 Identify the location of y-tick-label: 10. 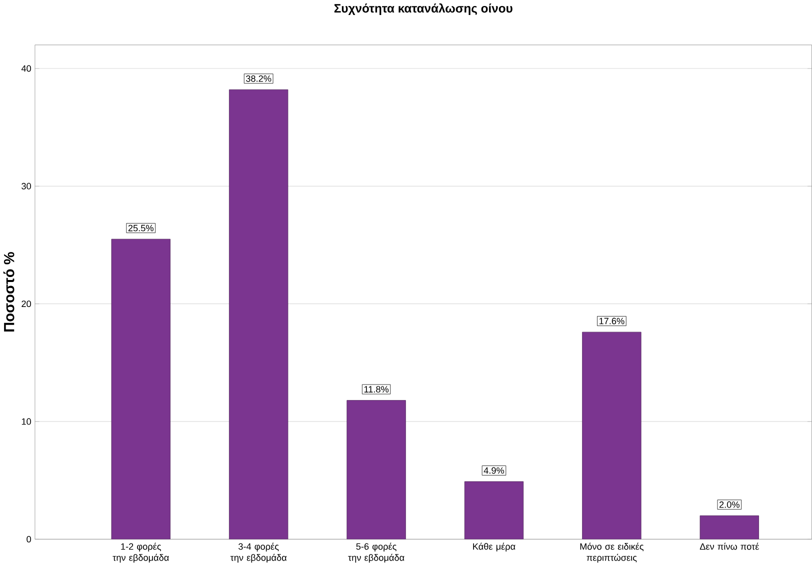
(27, 421).